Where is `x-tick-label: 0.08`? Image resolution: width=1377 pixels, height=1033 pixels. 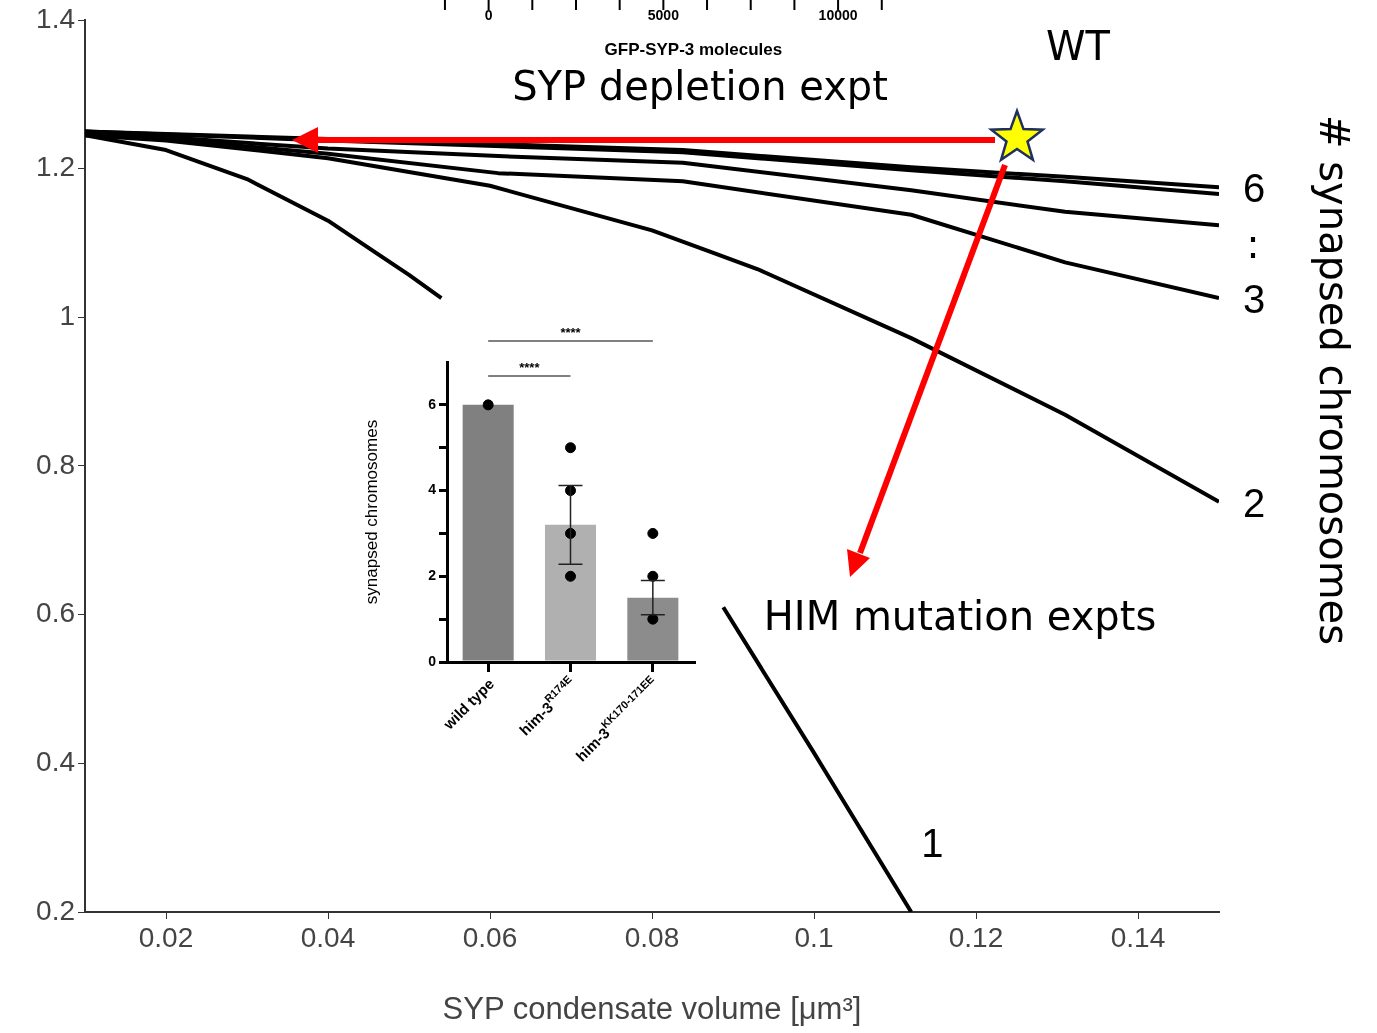
x-tick-label: 0.08 is located at coordinates (652, 937).